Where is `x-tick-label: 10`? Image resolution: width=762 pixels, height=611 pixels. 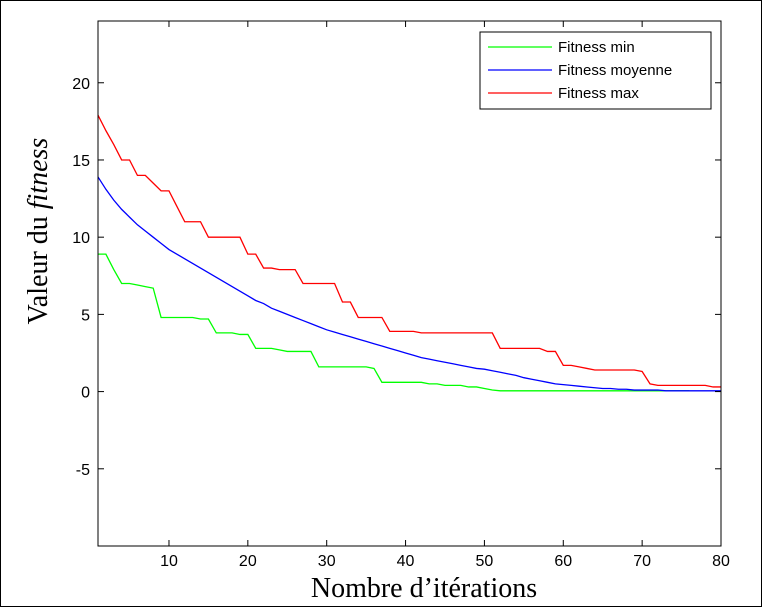 x-tick-label: 10 is located at coordinates (169, 561).